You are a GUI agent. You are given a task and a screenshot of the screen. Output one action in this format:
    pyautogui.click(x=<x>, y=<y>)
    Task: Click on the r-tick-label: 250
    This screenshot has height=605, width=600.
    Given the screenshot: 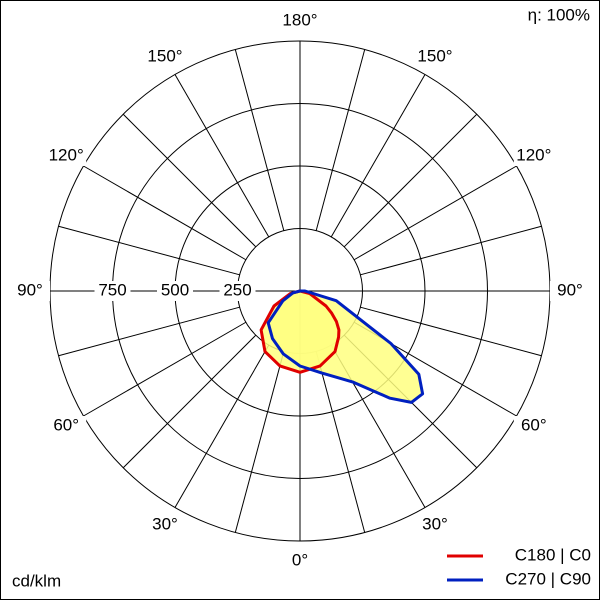 What is the action you would take?
    pyautogui.click(x=237, y=289)
    